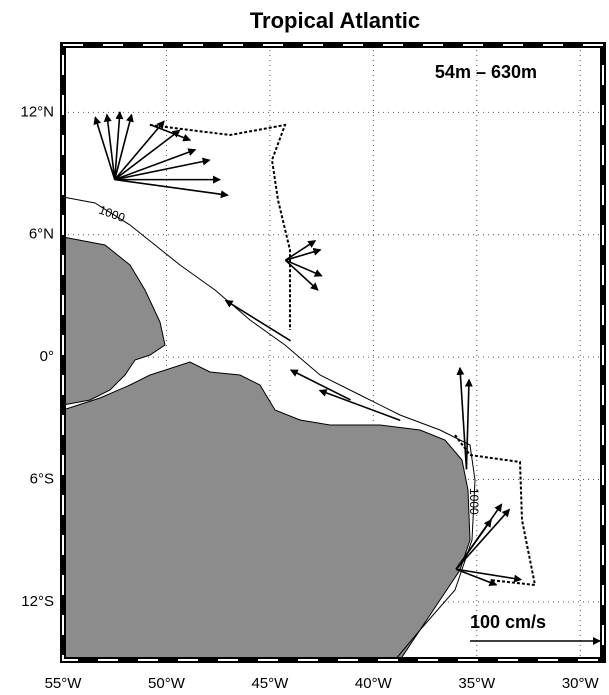 The height and width of the screenshot is (695, 609). What do you see at coordinates (270, 683) in the screenshot?
I see `x-tick-label: 45°W` at bounding box center [270, 683].